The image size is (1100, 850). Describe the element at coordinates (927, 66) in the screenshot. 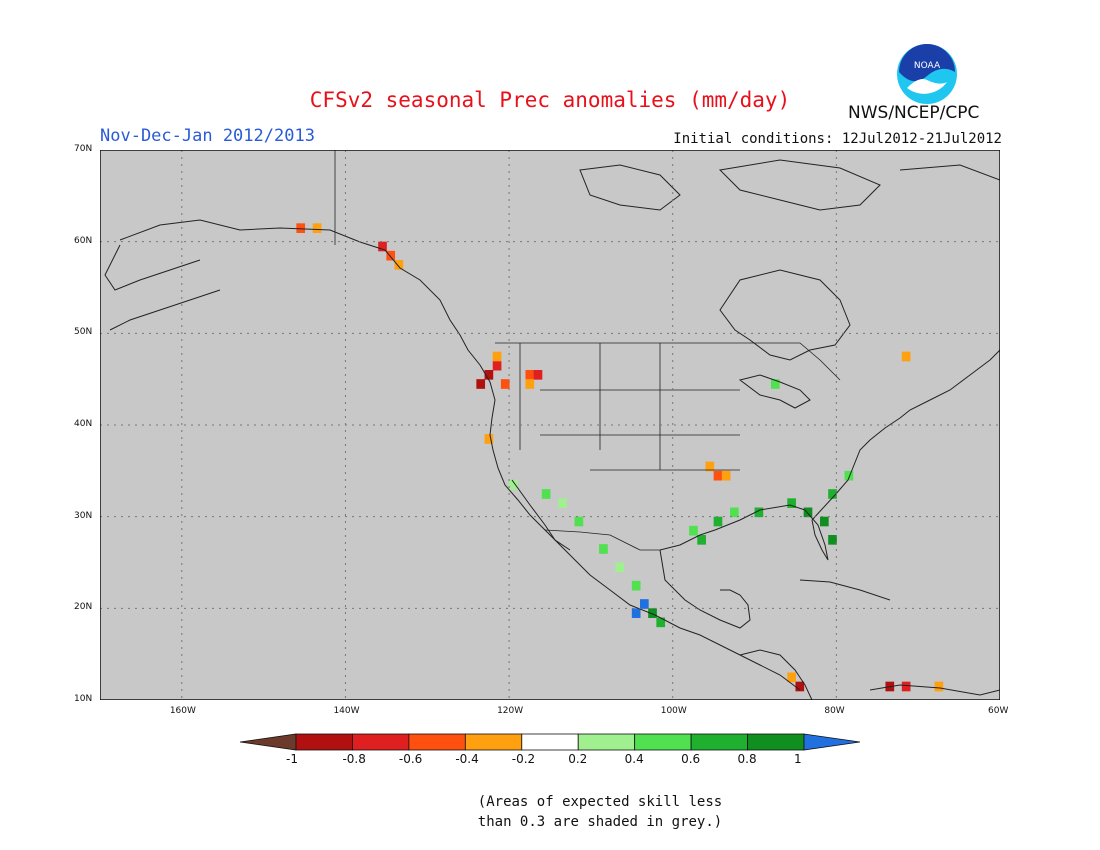

I see `logo-text: NOAA` at that location.